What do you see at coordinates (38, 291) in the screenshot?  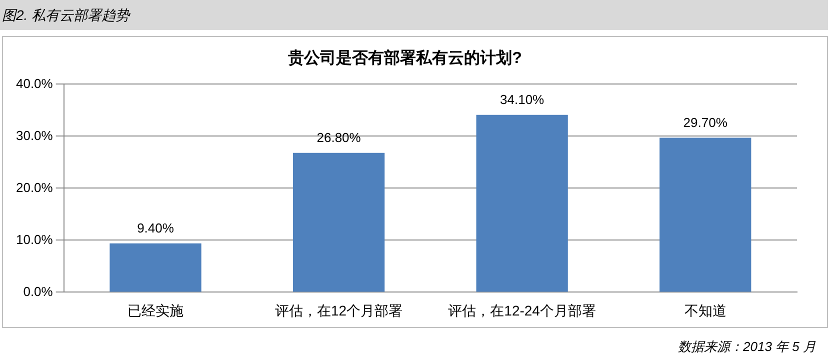 I see `y-tick-label: 0.0%` at bounding box center [38, 291].